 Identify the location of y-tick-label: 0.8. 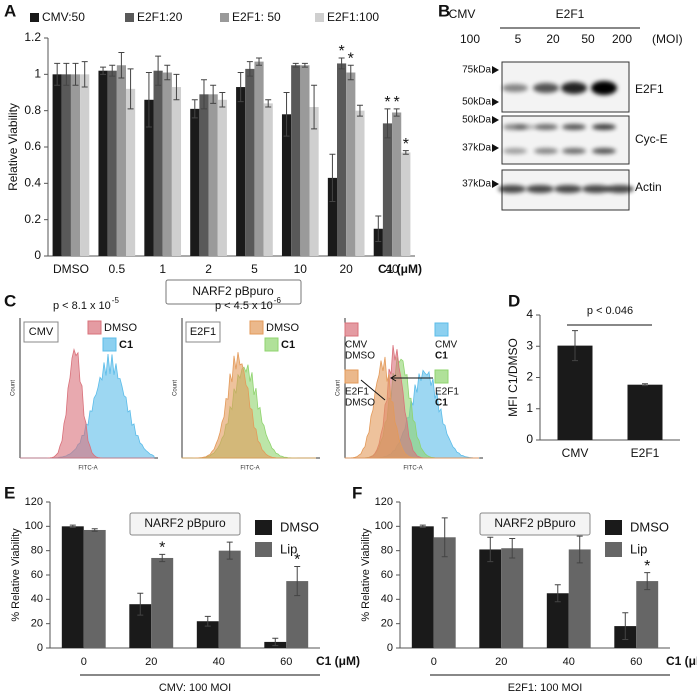
(32, 110).